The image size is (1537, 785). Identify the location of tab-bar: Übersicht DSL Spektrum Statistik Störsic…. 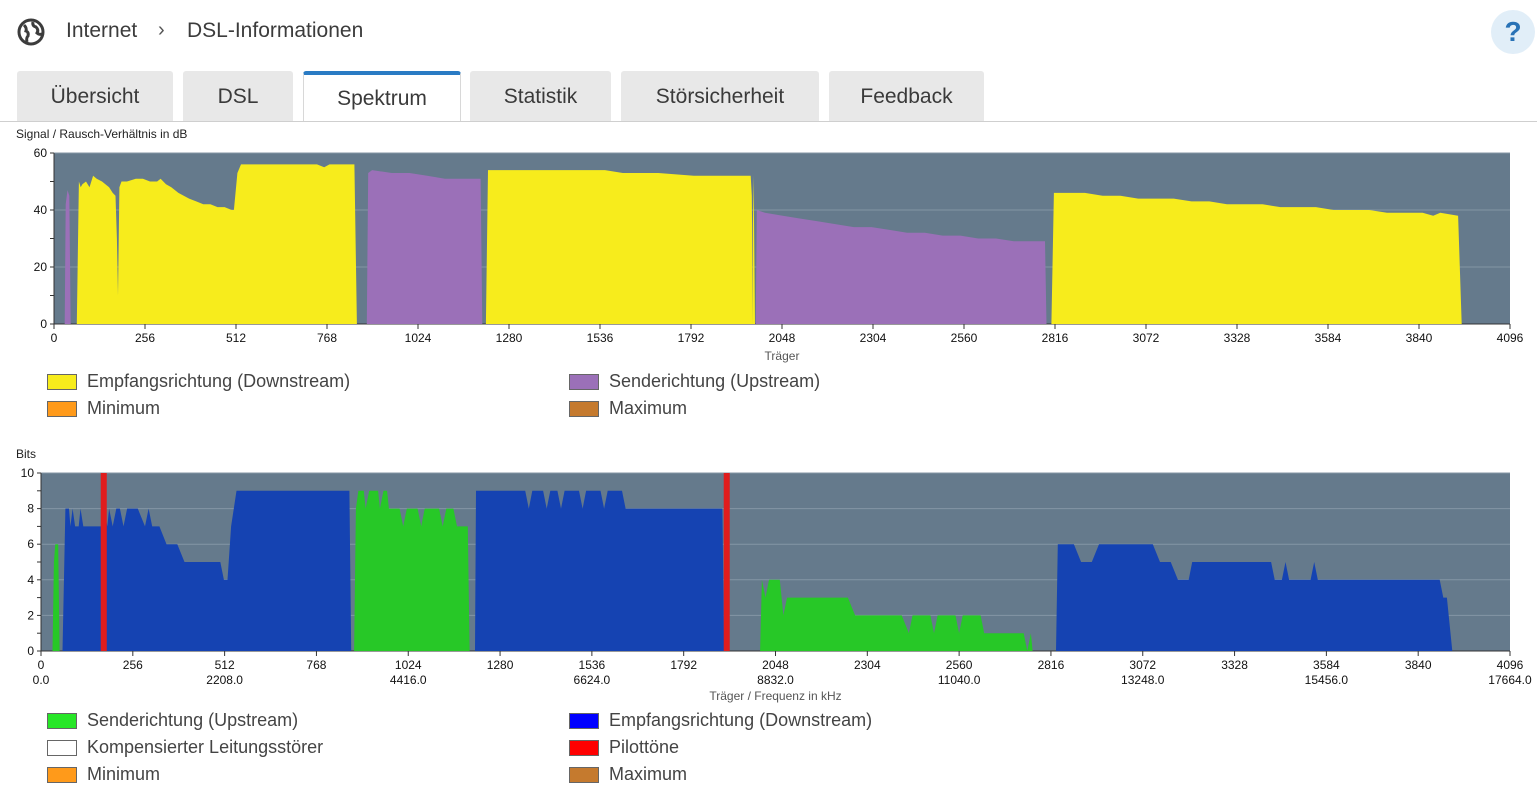
(768, 97).